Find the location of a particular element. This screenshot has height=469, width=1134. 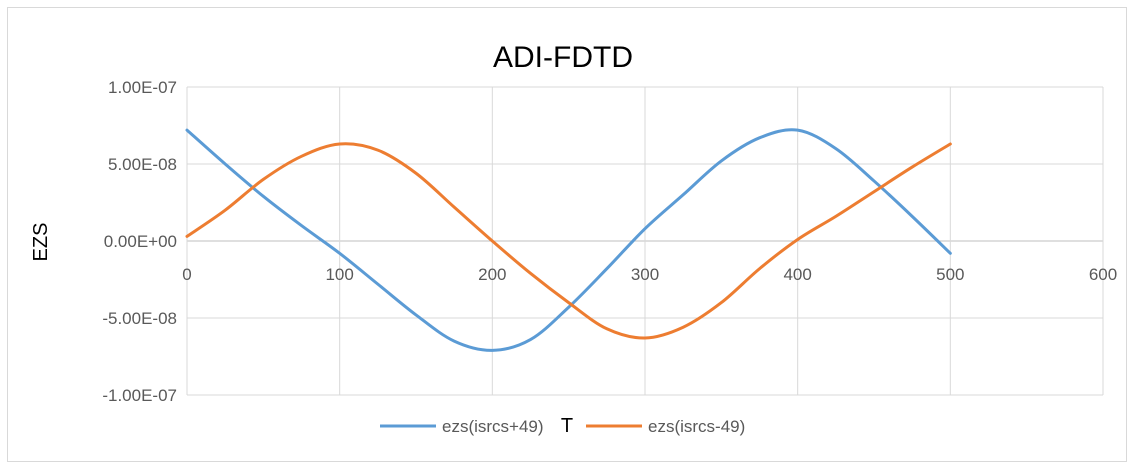

x-tick-label: 600 is located at coordinates (1103, 274).